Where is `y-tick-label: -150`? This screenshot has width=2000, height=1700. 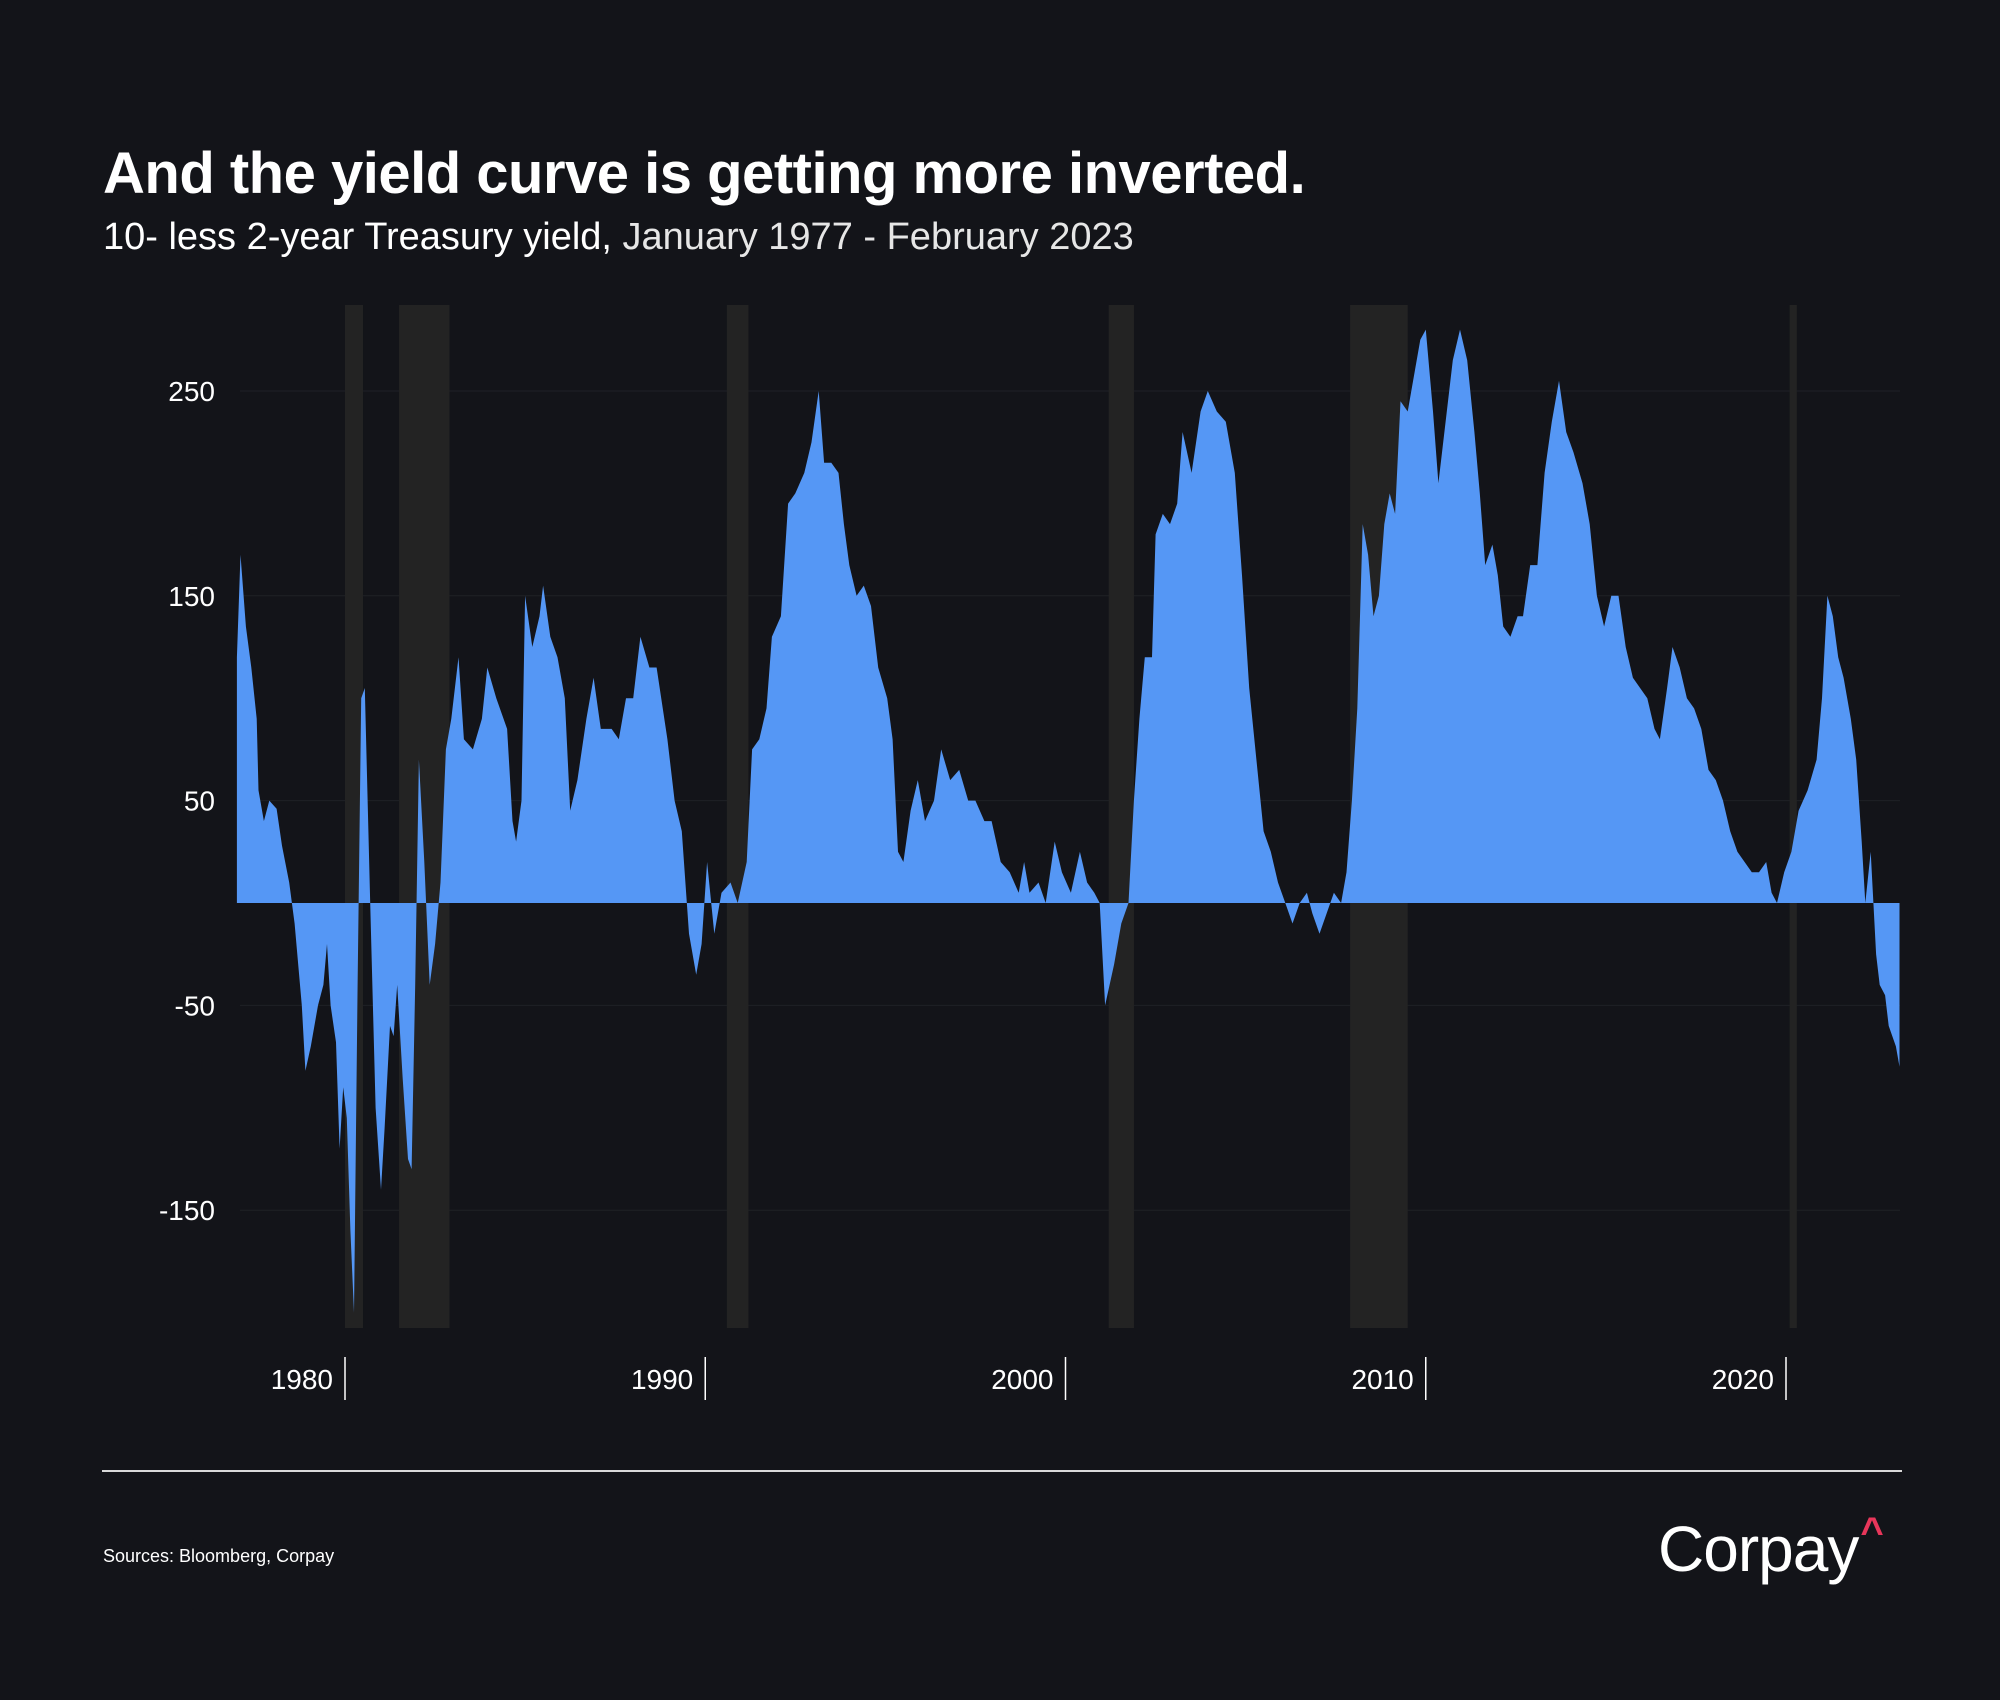 y-tick-label: -150 is located at coordinates (187, 1210).